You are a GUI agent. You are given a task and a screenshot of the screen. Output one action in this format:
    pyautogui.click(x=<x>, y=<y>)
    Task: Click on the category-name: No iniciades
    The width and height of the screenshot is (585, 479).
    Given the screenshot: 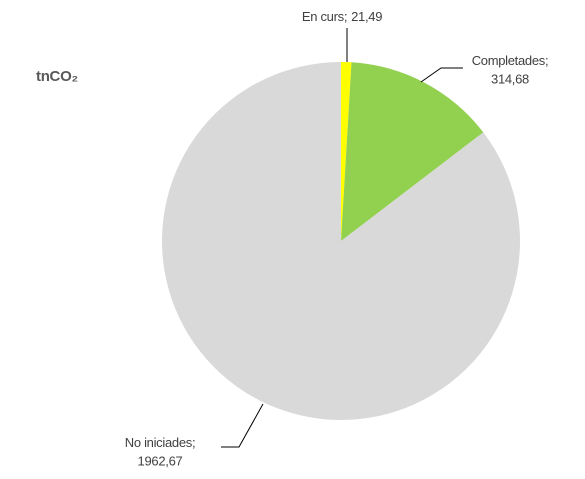 What is the action you would take?
    pyautogui.click(x=159, y=442)
    